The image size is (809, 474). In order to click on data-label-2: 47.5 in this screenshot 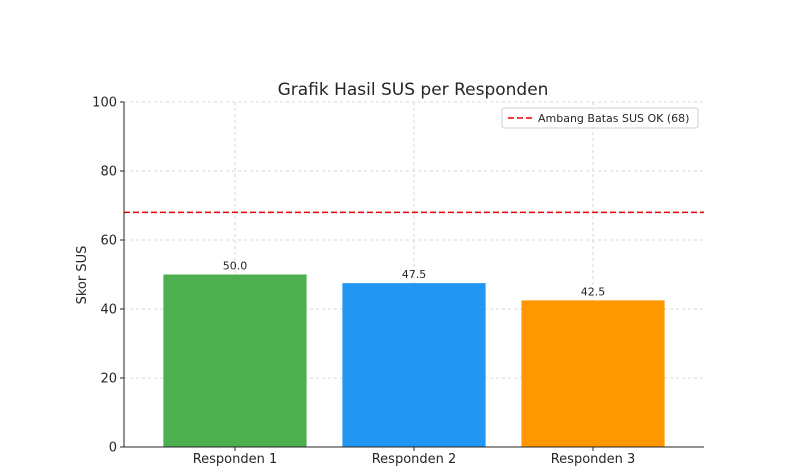, I will do `click(414, 274)`.